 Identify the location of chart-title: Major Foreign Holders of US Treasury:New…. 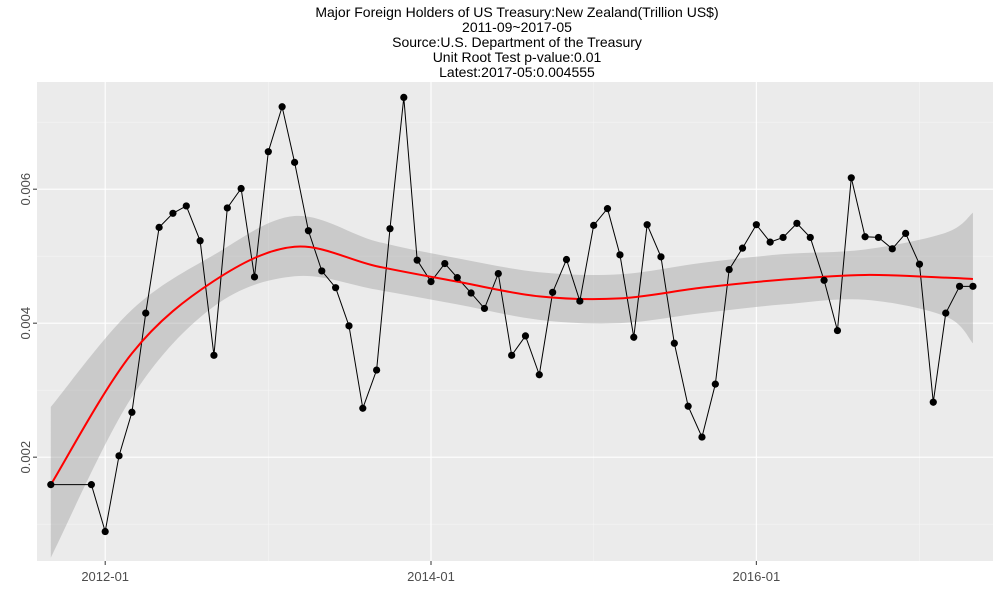
(516, 42).